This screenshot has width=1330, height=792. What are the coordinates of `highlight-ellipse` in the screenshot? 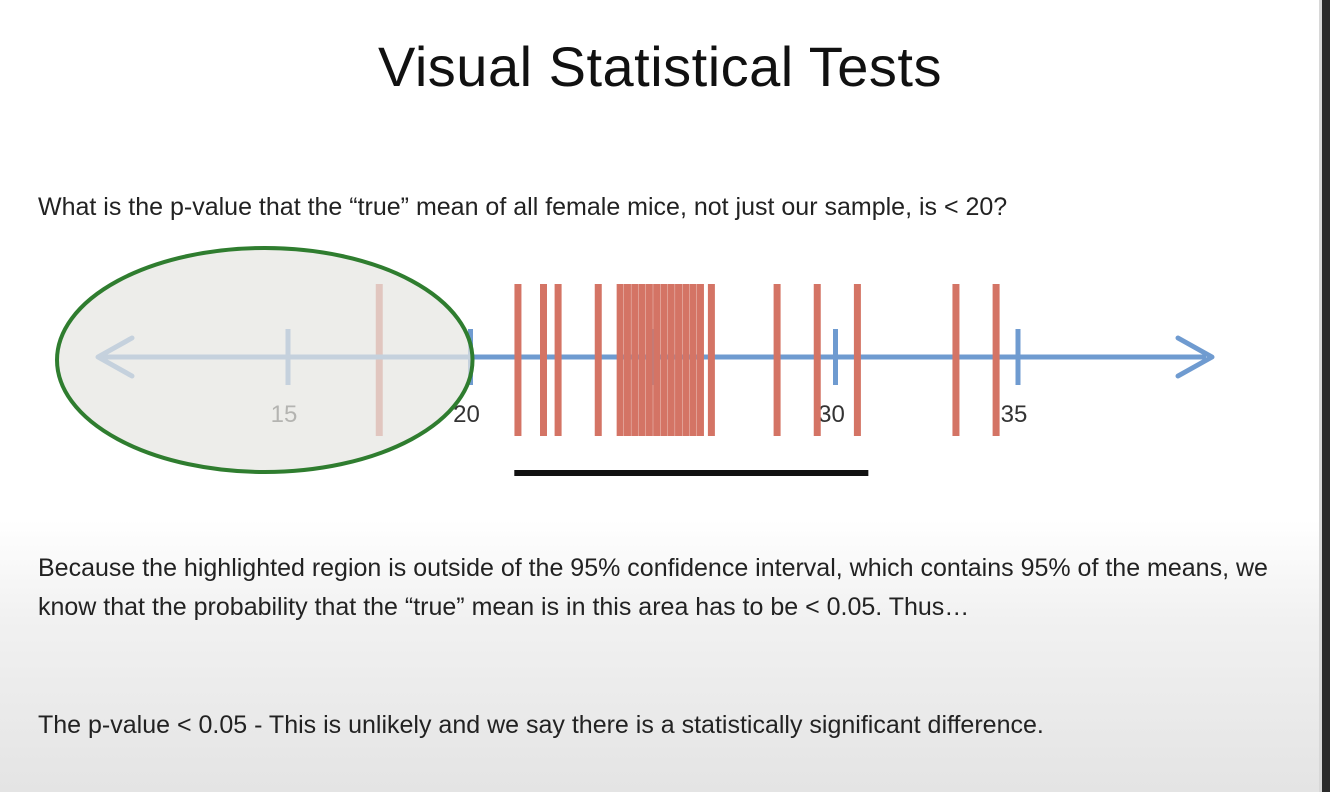 It's located at (265, 360).